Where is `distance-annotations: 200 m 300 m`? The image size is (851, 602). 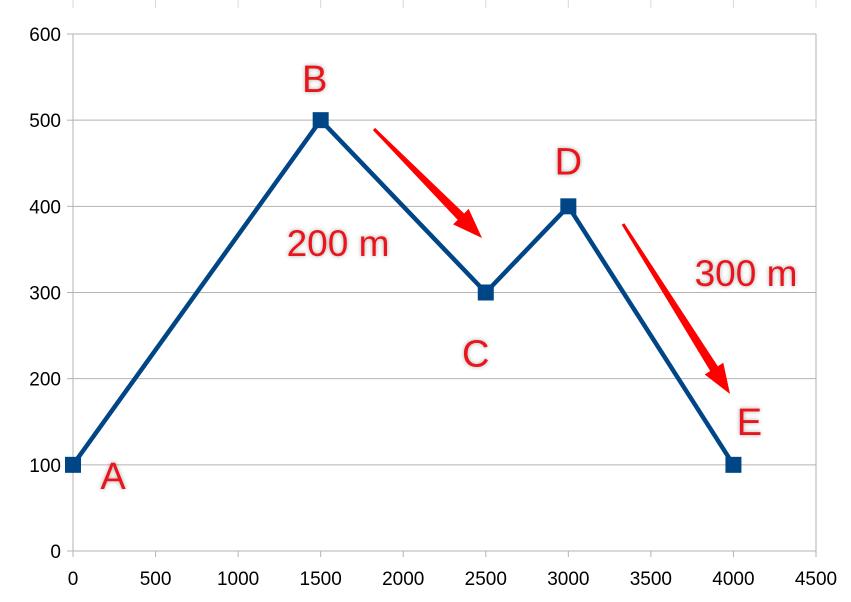 distance-annotations: 200 m 300 m is located at coordinates (542, 258).